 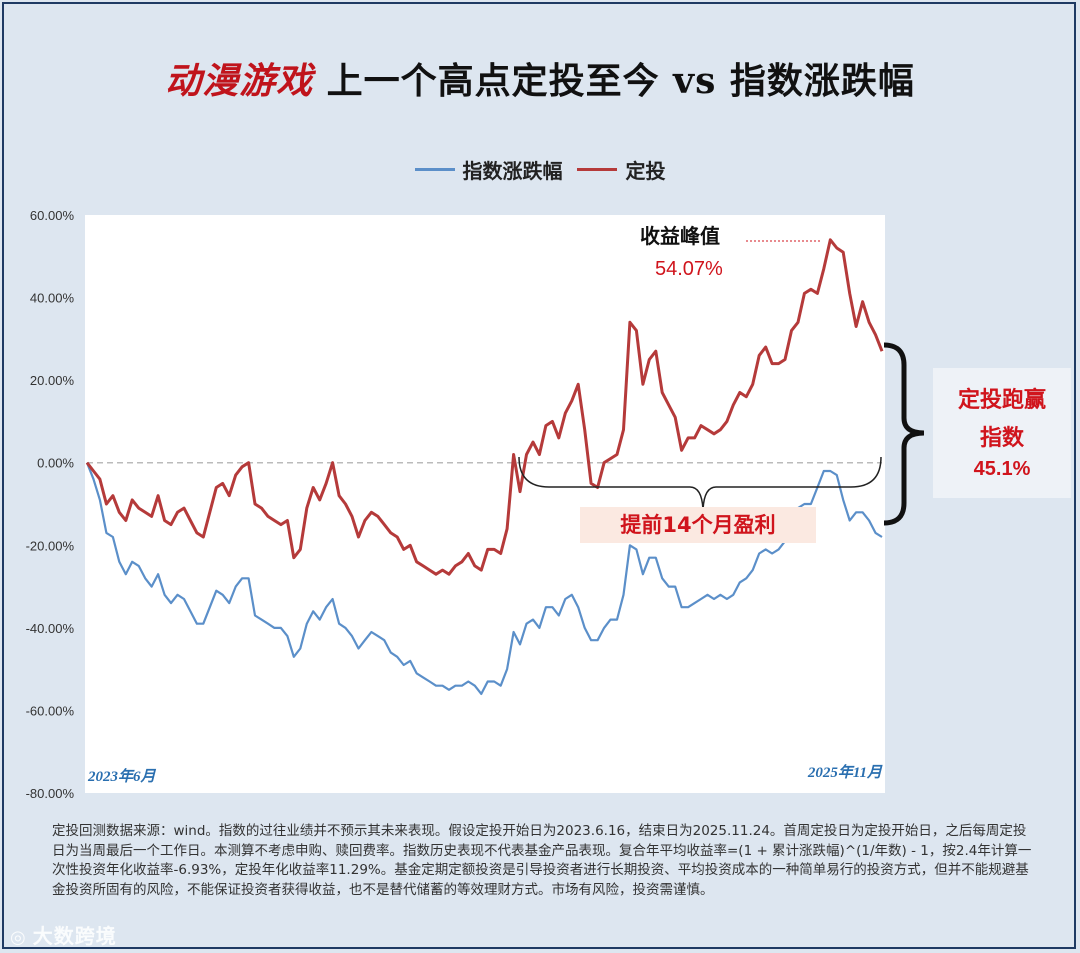 I want to click on outperform-callout: 定投跑赢 指数 45.1%, so click(x=1002, y=433).